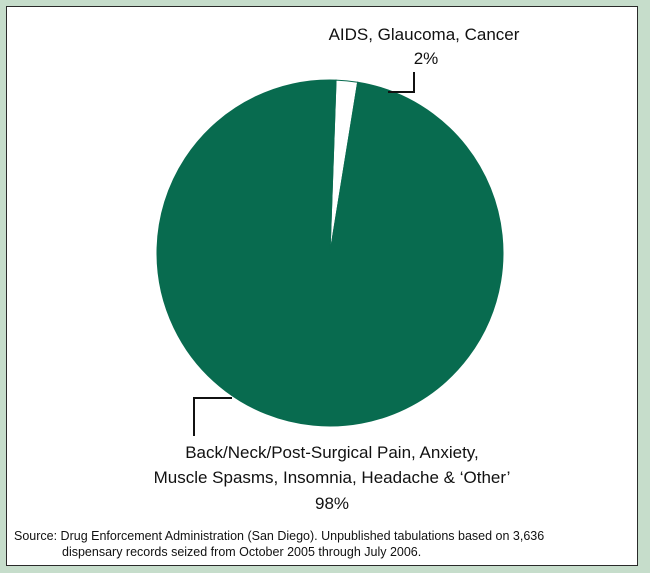 The height and width of the screenshot is (573, 650). I want to click on slice-value-small: 2%, so click(426, 58).